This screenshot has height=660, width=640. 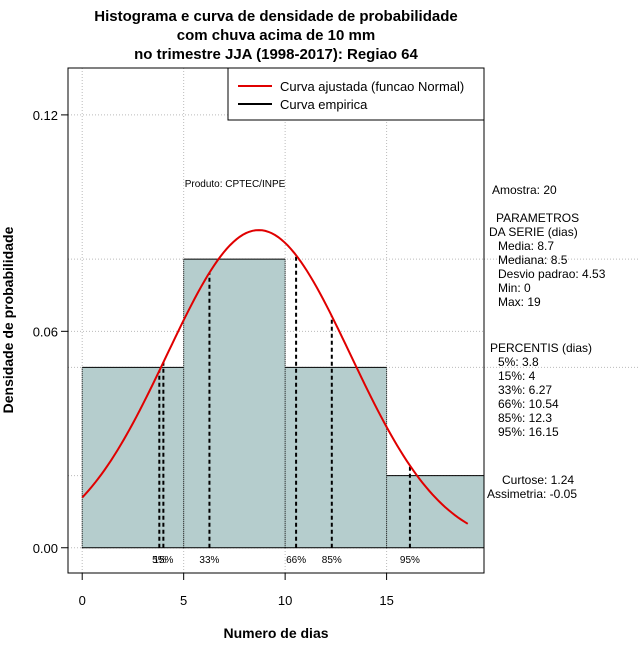 What do you see at coordinates (45, 331) in the screenshot?
I see `y-tick-label-1: 0.06` at bounding box center [45, 331].